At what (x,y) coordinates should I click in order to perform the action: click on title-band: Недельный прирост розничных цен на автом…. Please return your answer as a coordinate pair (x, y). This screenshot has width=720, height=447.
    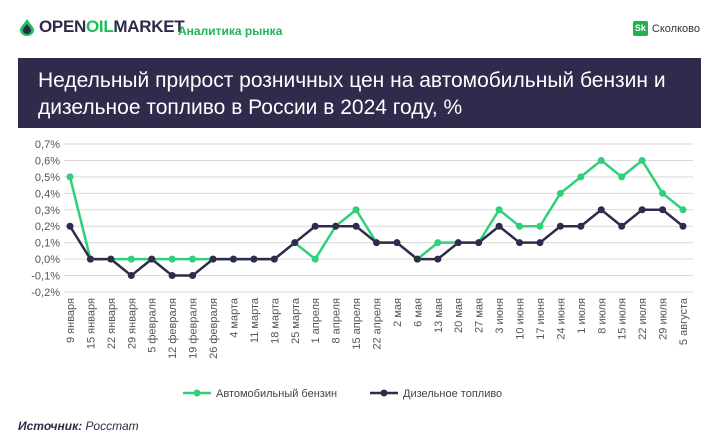
    Looking at the image, I should click on (359, 93).